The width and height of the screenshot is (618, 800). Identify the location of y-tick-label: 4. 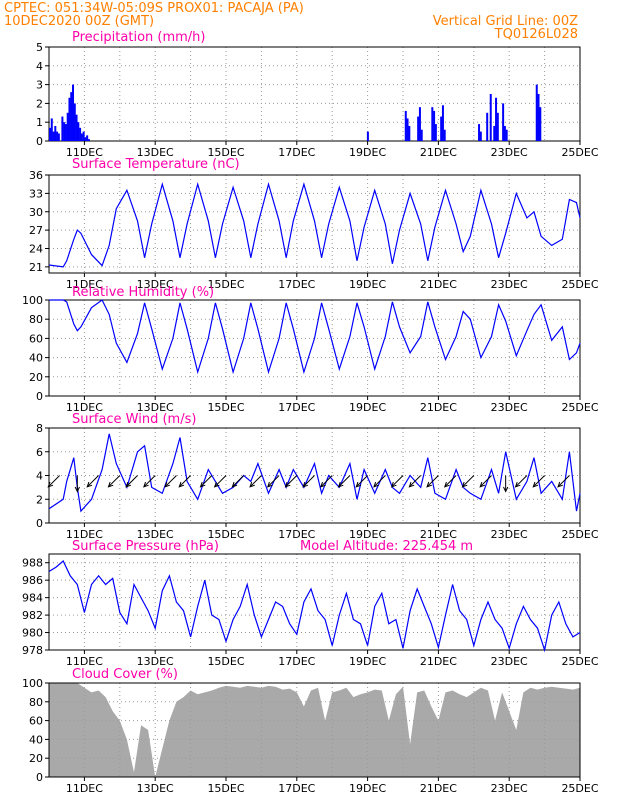
(39, 476).